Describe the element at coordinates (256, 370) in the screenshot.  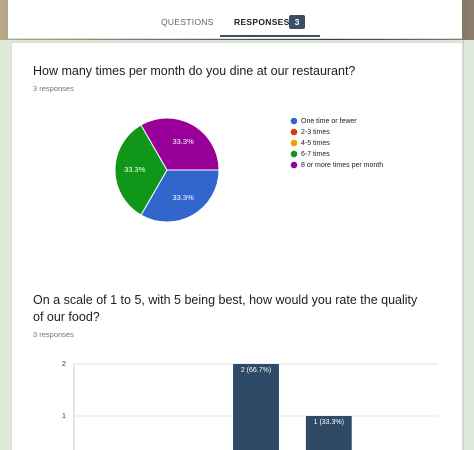
I see `bar-label: 2 (66.7%)` at that location.